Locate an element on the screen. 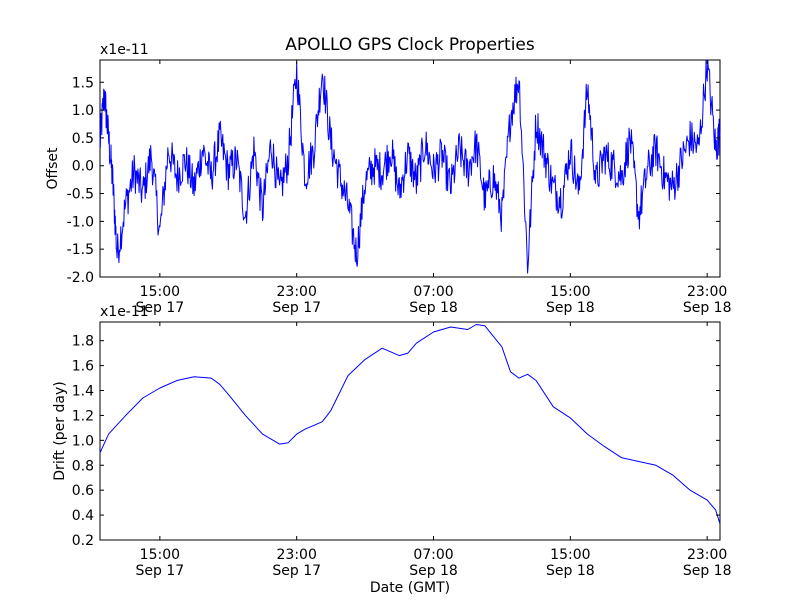 The height and width of the screenshot is (604, 800). y-tick-label: -1.0 is located at coordinates (80, 222).